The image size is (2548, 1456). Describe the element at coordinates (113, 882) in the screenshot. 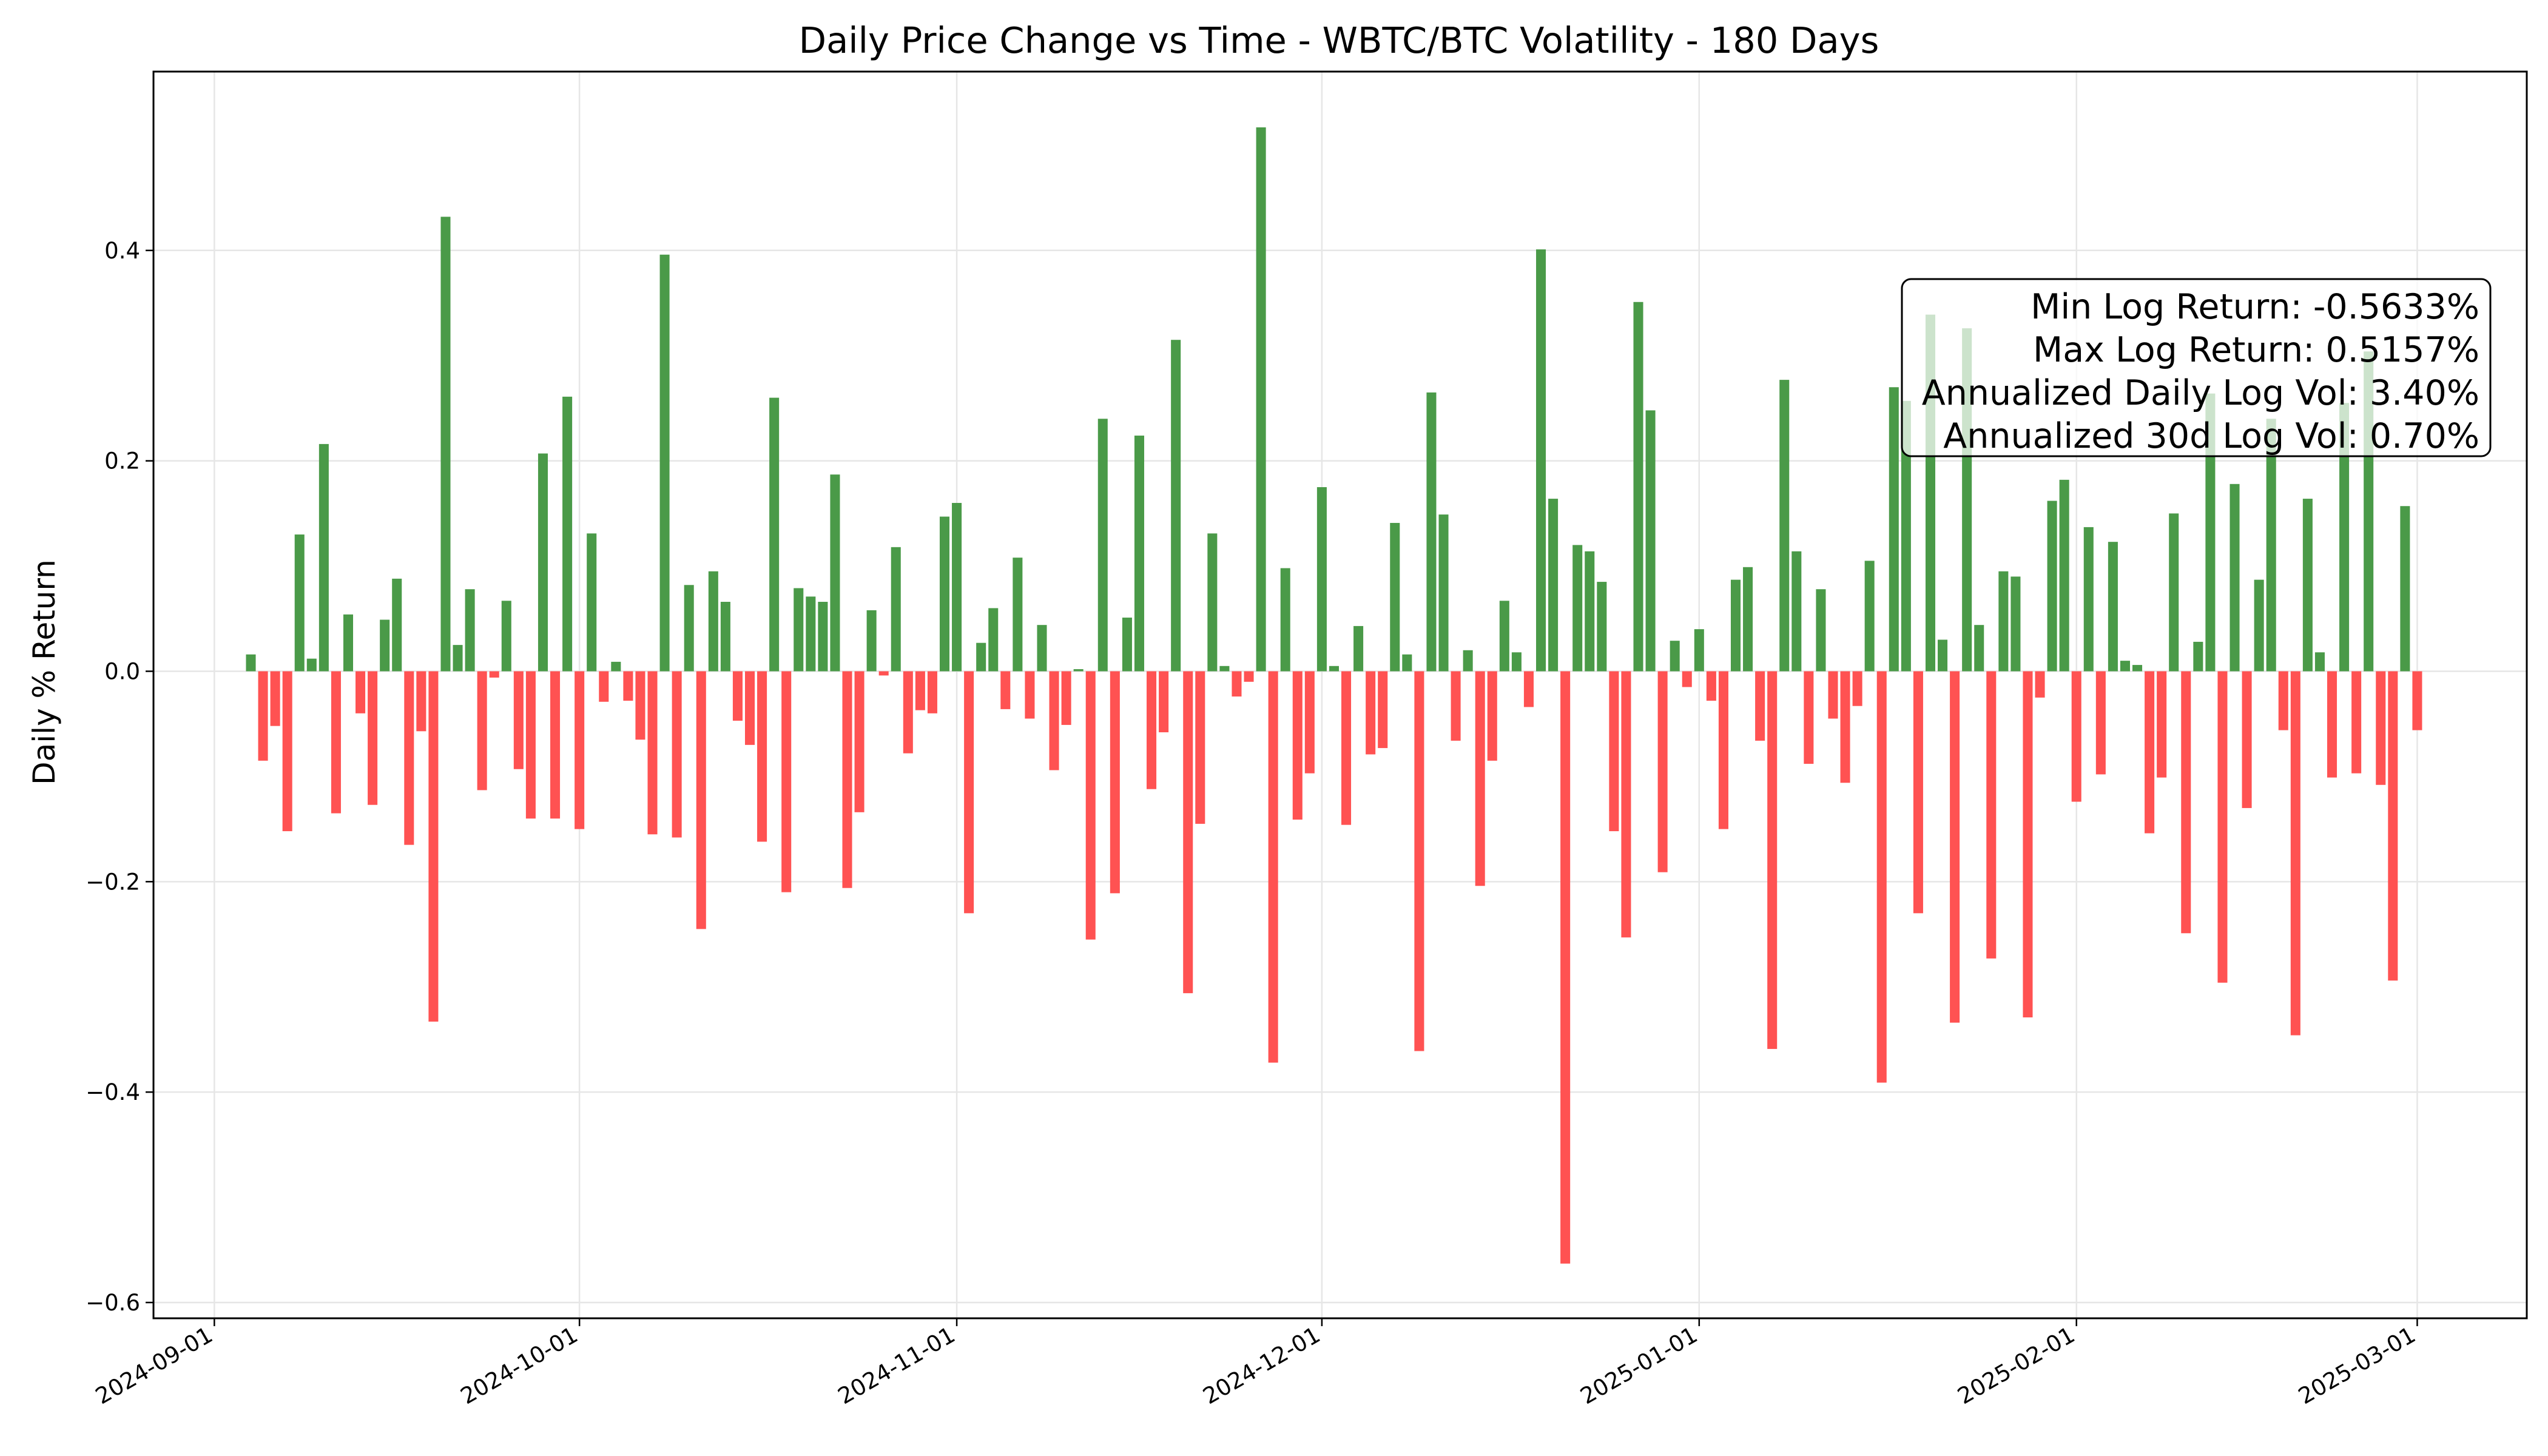

I see `y-tick-label: −0.2` at that location.